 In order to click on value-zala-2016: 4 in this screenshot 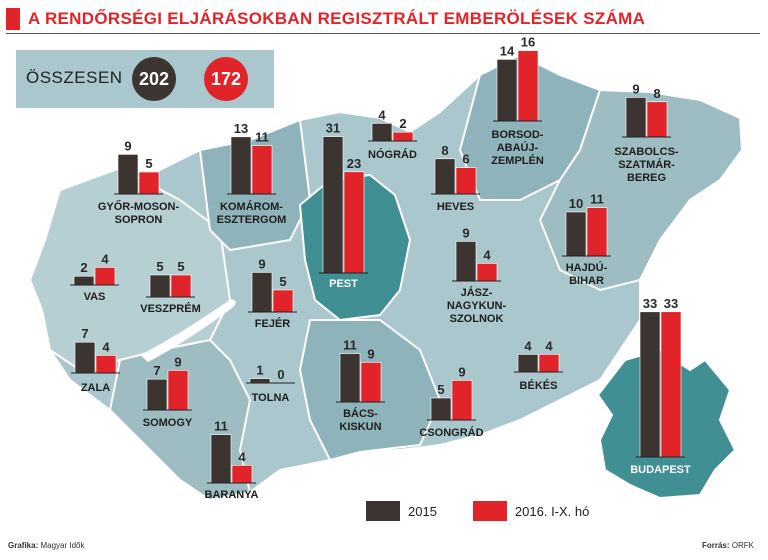, I will do `click(106, 346)`.